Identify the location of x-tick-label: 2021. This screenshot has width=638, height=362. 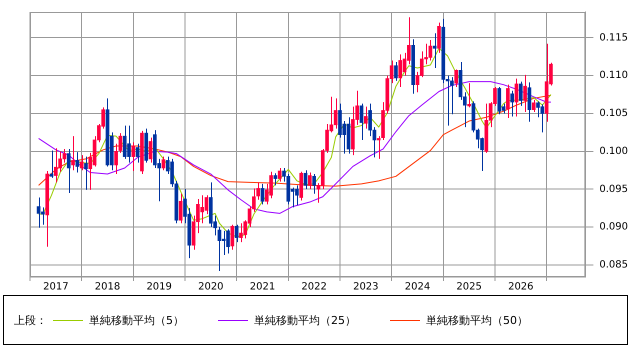
(263, 287).